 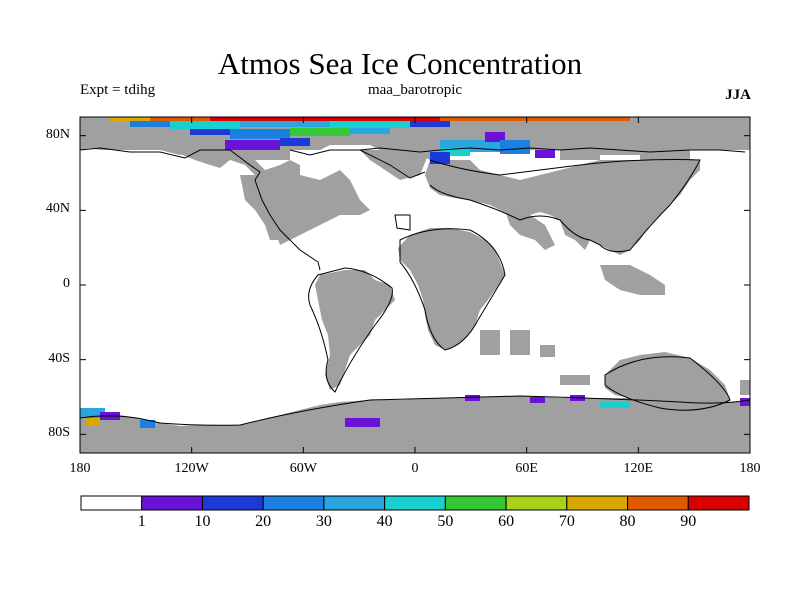 What do you see at coordinates (526, 468) in the screenshot?
I see `x-tick-label: 60E` at bounding box center [526, 468].